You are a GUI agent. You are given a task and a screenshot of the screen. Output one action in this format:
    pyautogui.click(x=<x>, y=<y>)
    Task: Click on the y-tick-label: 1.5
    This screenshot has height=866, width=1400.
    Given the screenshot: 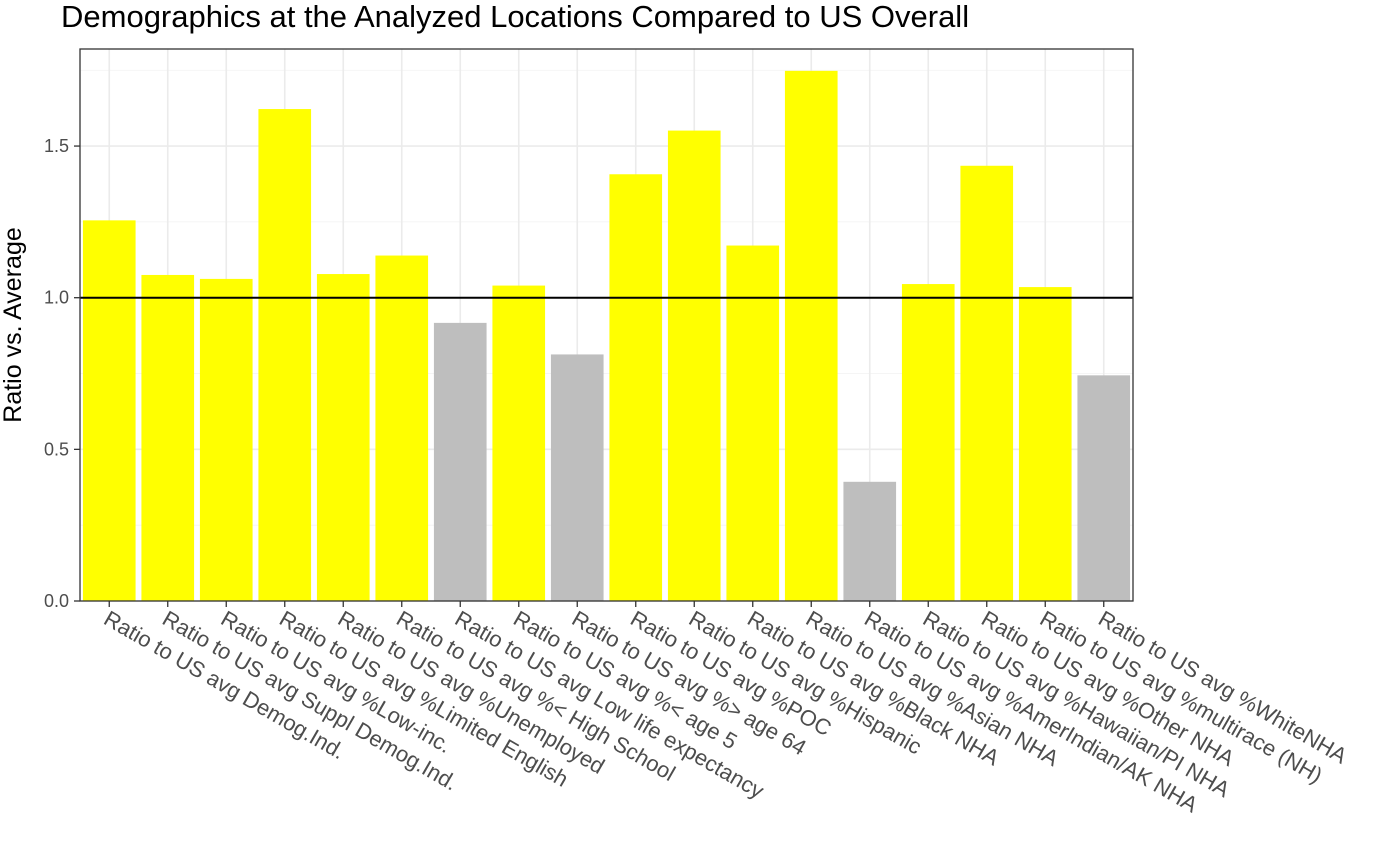 What is the action you would take?
    pyautogui.click(x=56, y=146)
    